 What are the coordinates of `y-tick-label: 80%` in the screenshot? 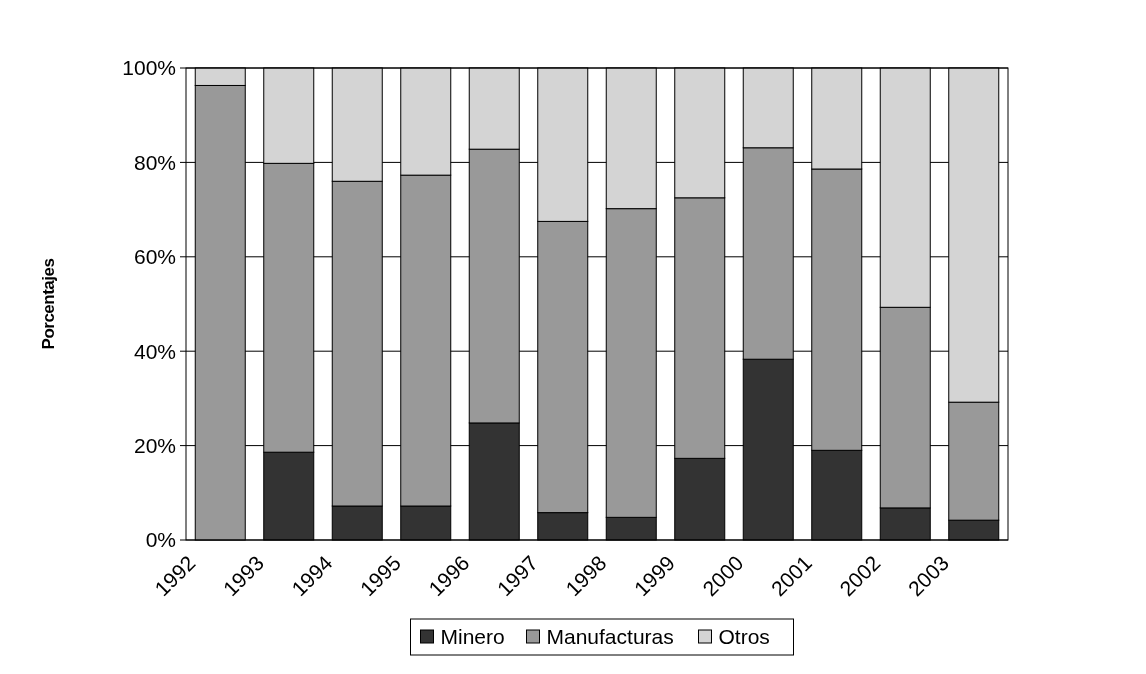 It's located at (154, 162).